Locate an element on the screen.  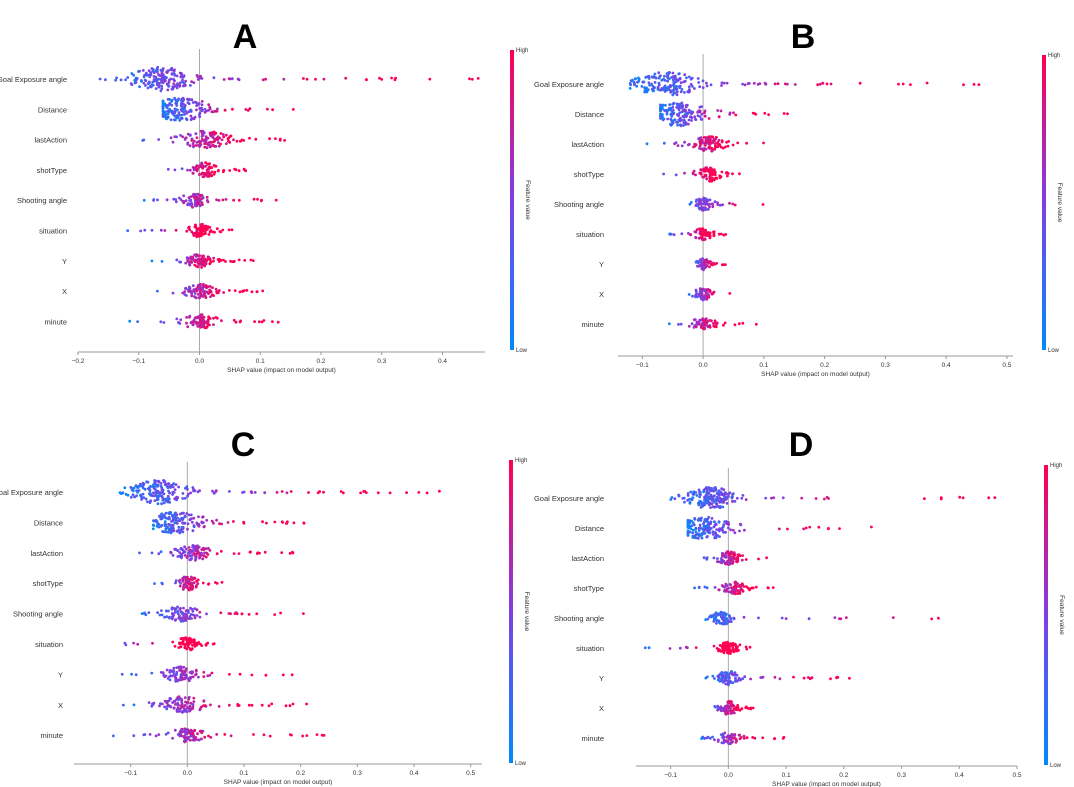
feature-label: Shooting angle is located at coordinates (579, 618).